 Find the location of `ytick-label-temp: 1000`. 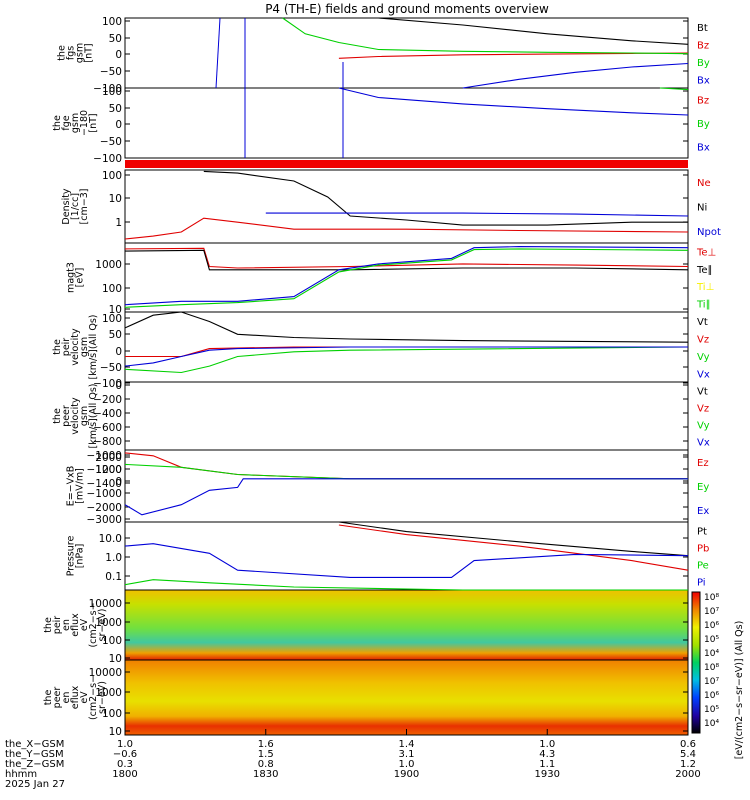

ytick-label-temp: 1000 is located at coordinates (108, 265).